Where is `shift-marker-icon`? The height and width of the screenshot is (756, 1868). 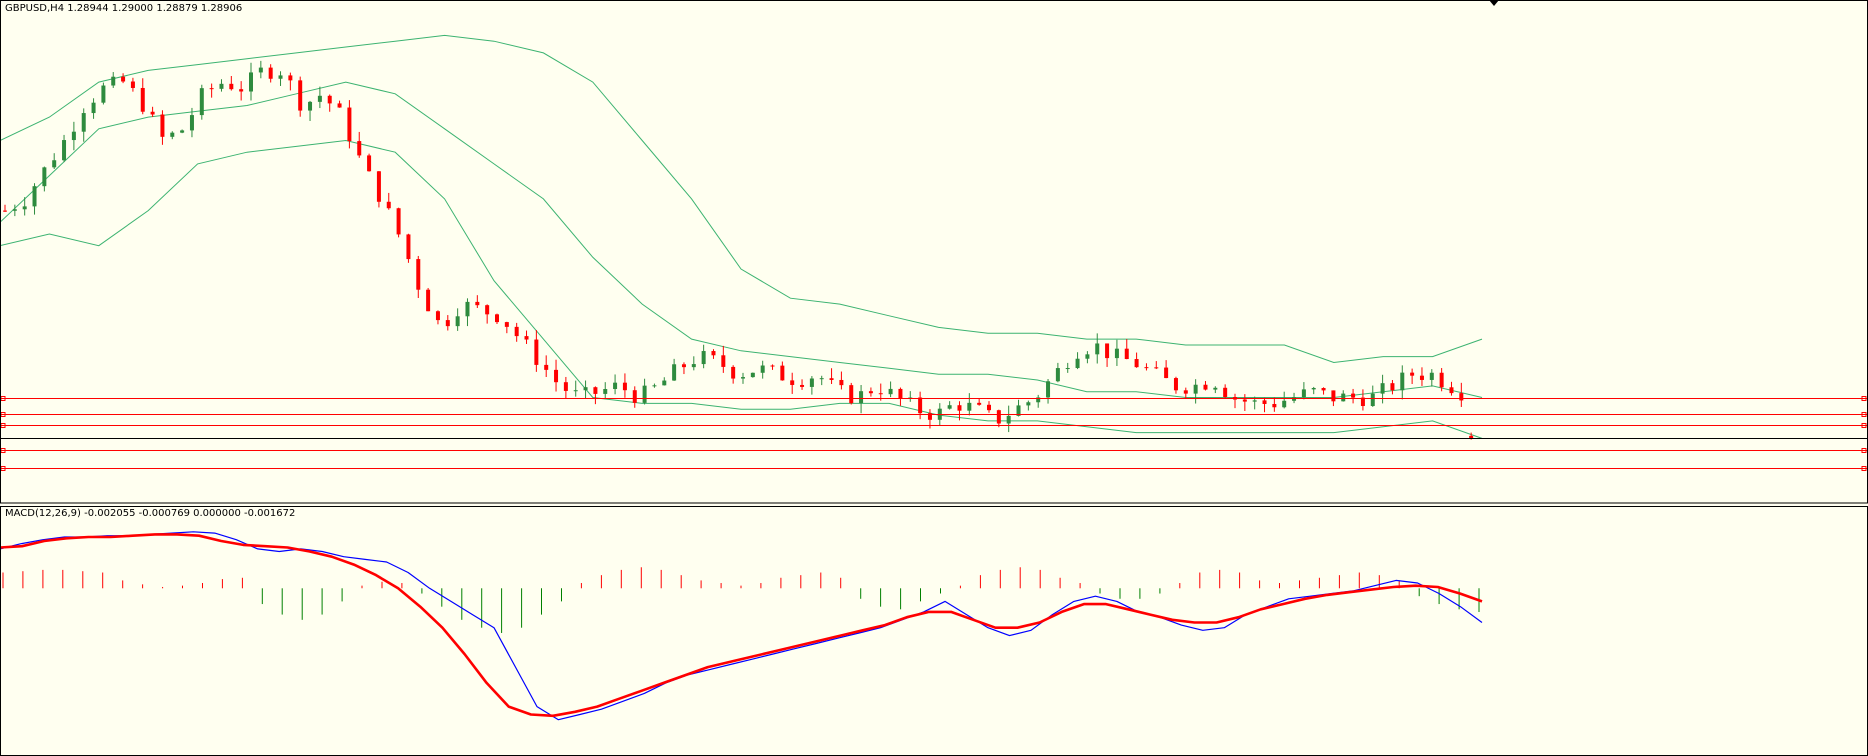 shift-marker-icon is located at coordinates (1494, 3).